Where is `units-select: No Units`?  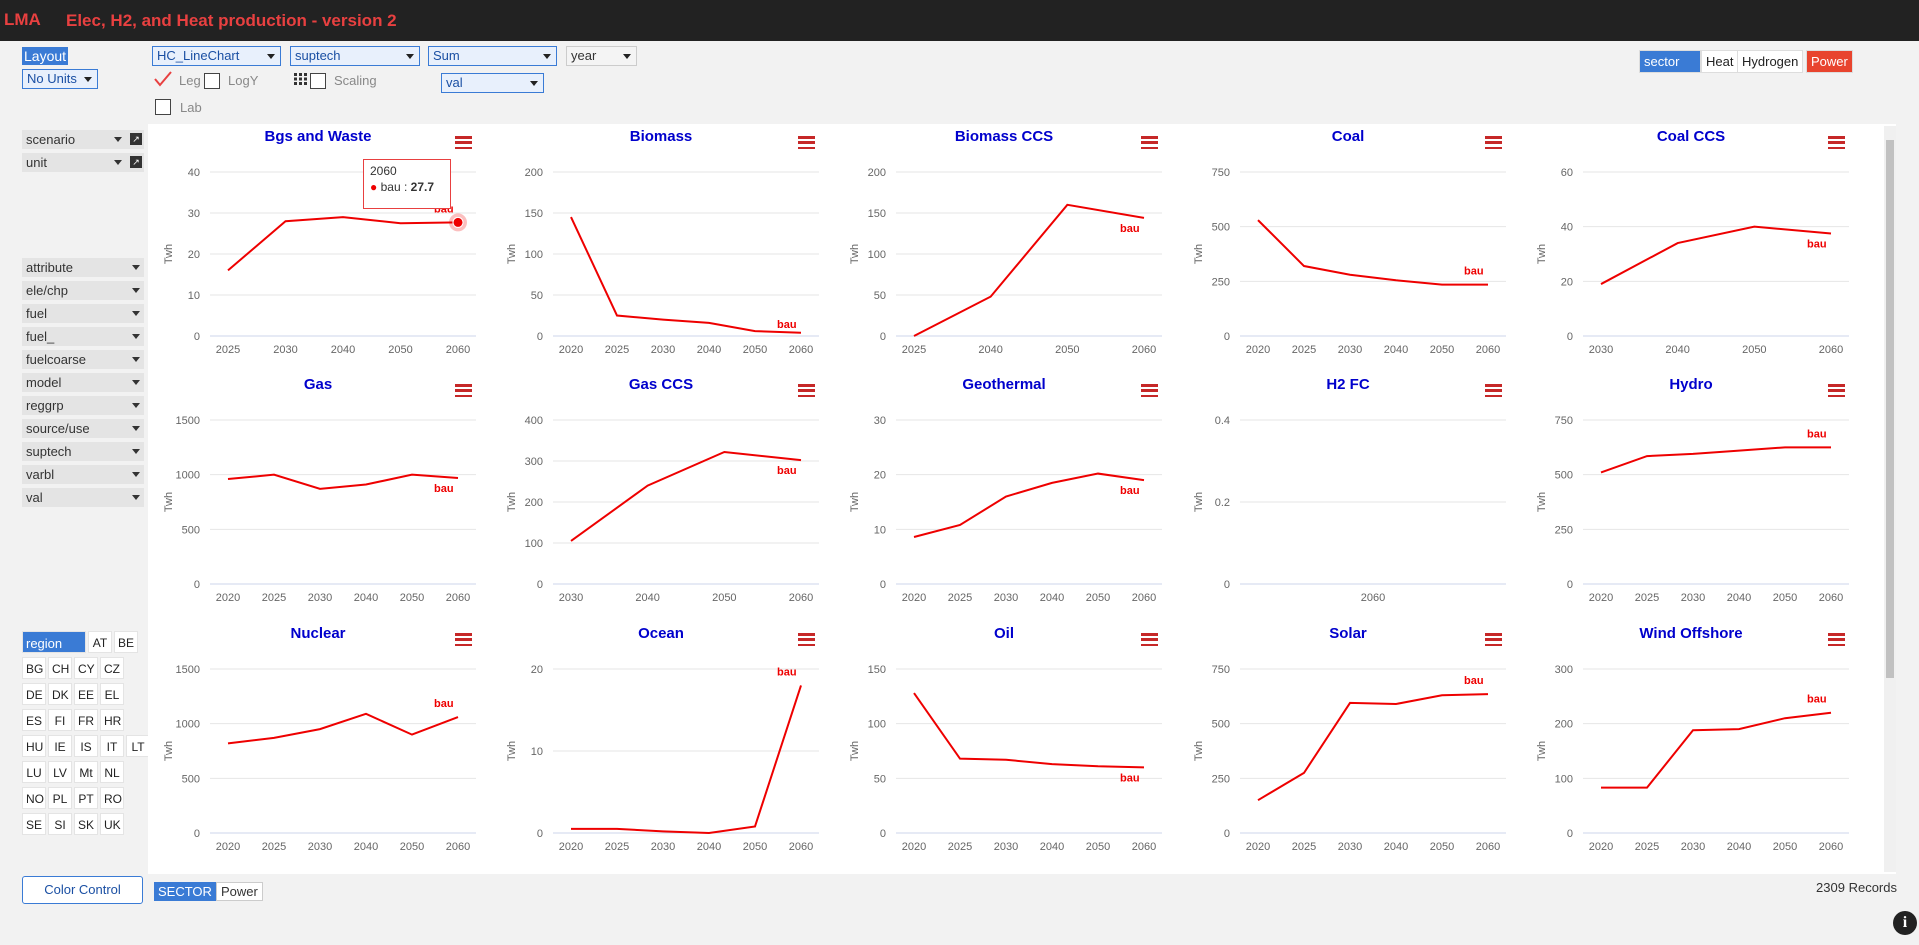 units-select: No Units is located at coordinates (60, 79).